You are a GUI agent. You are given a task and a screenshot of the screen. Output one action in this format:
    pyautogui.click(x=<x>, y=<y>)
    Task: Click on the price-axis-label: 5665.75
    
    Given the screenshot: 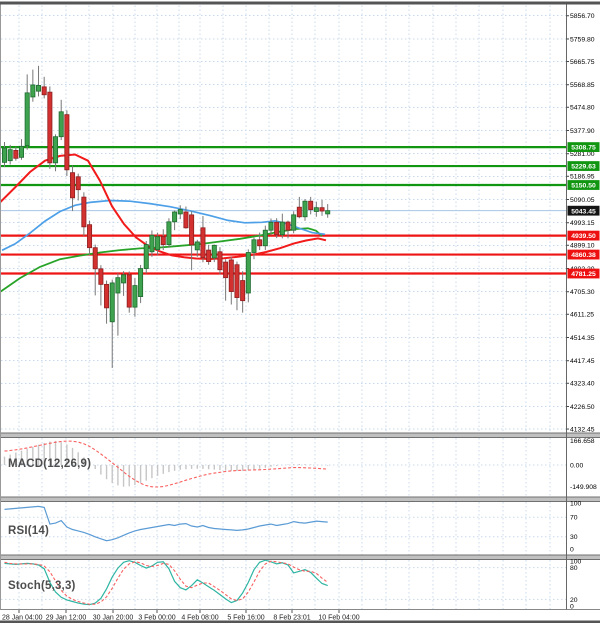 What is the action you would take?
    pyautogui.click(x=582, y=62)
    